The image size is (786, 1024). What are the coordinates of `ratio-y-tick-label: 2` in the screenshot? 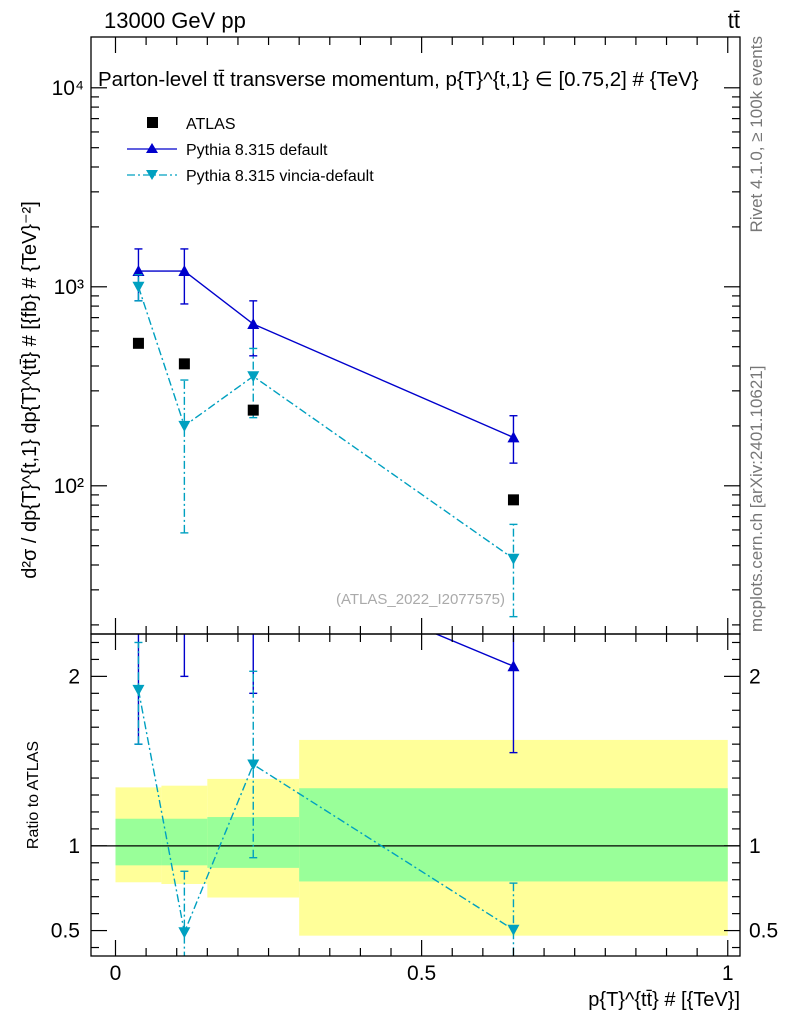 It's located at (74, 676).